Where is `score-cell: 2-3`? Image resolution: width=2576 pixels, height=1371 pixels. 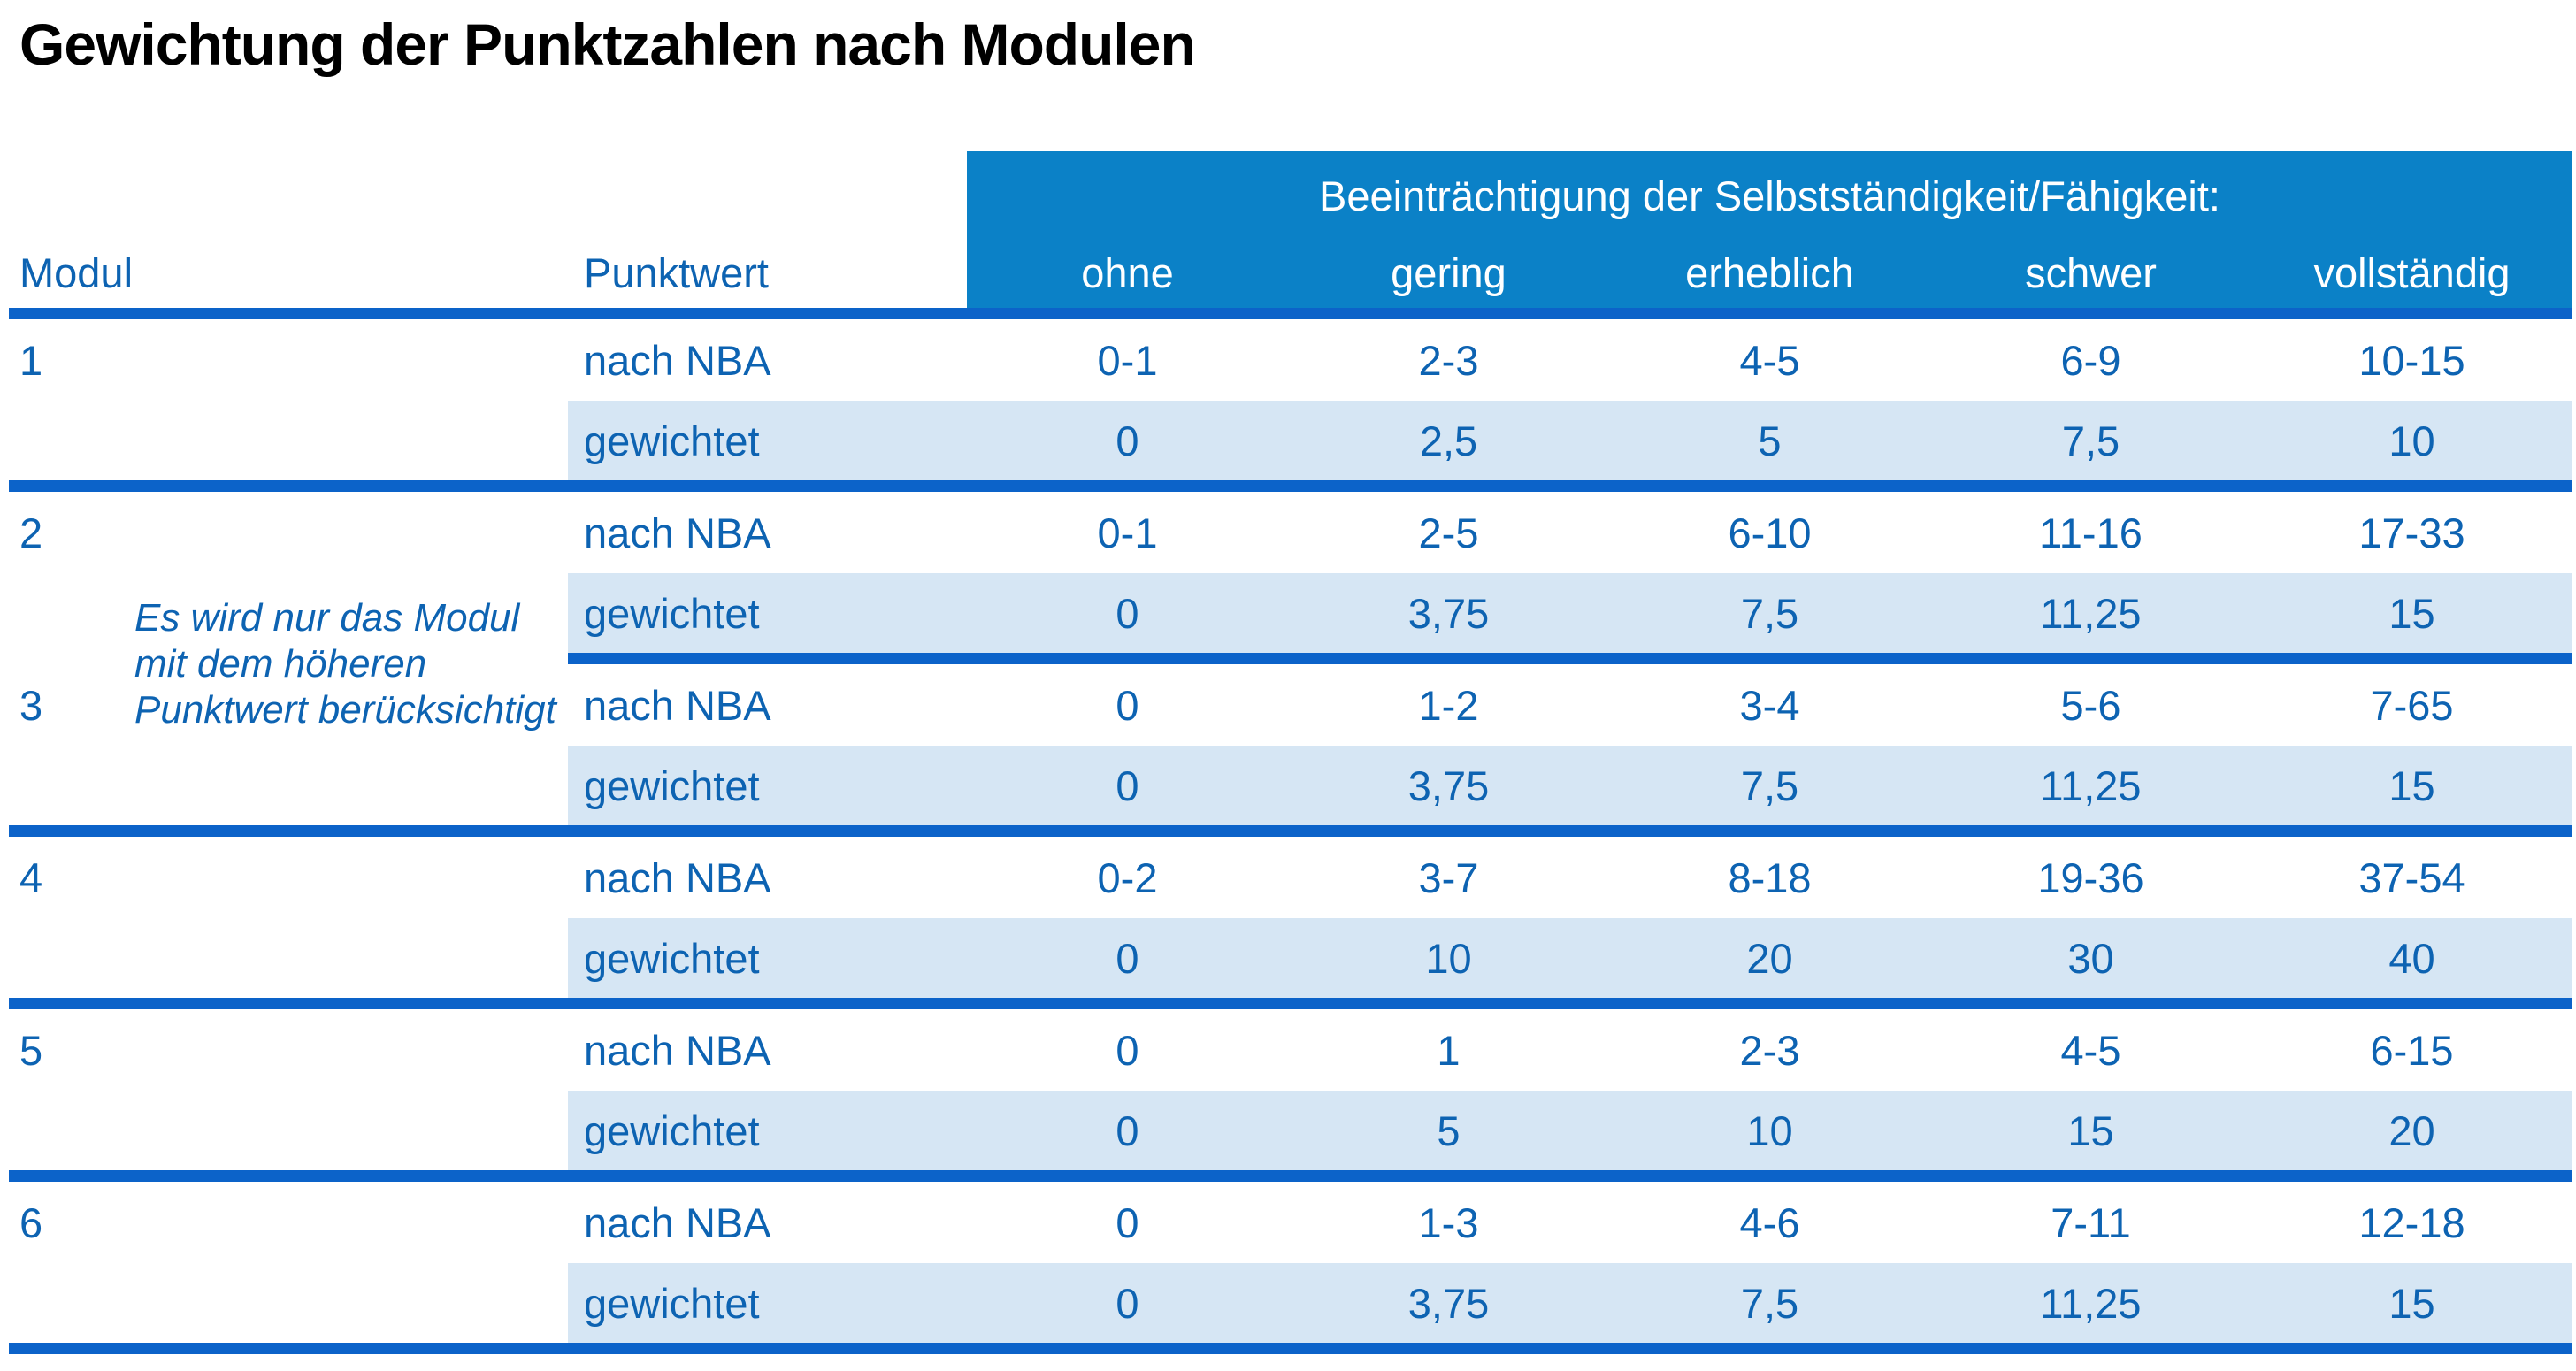
score-cell: 2-3 is located at coordinates (1448, 360).